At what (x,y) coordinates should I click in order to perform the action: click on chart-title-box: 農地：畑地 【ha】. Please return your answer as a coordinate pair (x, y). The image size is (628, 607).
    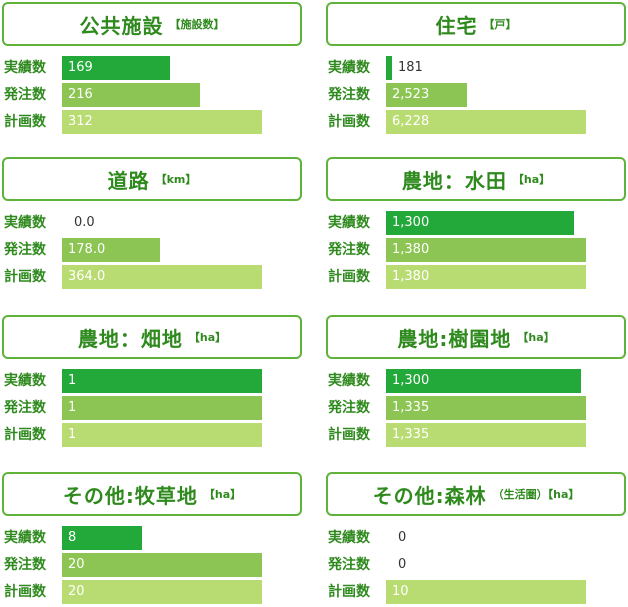
    Looking at the image, I should click on (152, 337).